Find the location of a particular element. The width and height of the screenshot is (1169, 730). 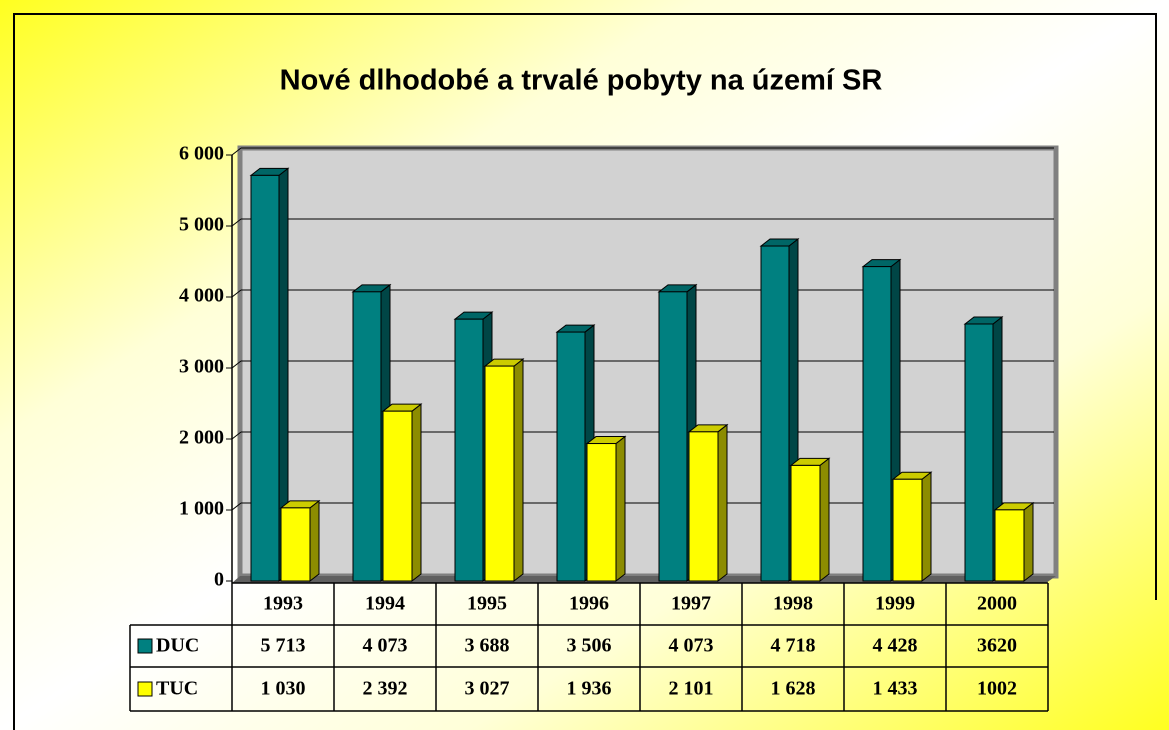

table-value: 3 688 is located at coordinates (487, 646).